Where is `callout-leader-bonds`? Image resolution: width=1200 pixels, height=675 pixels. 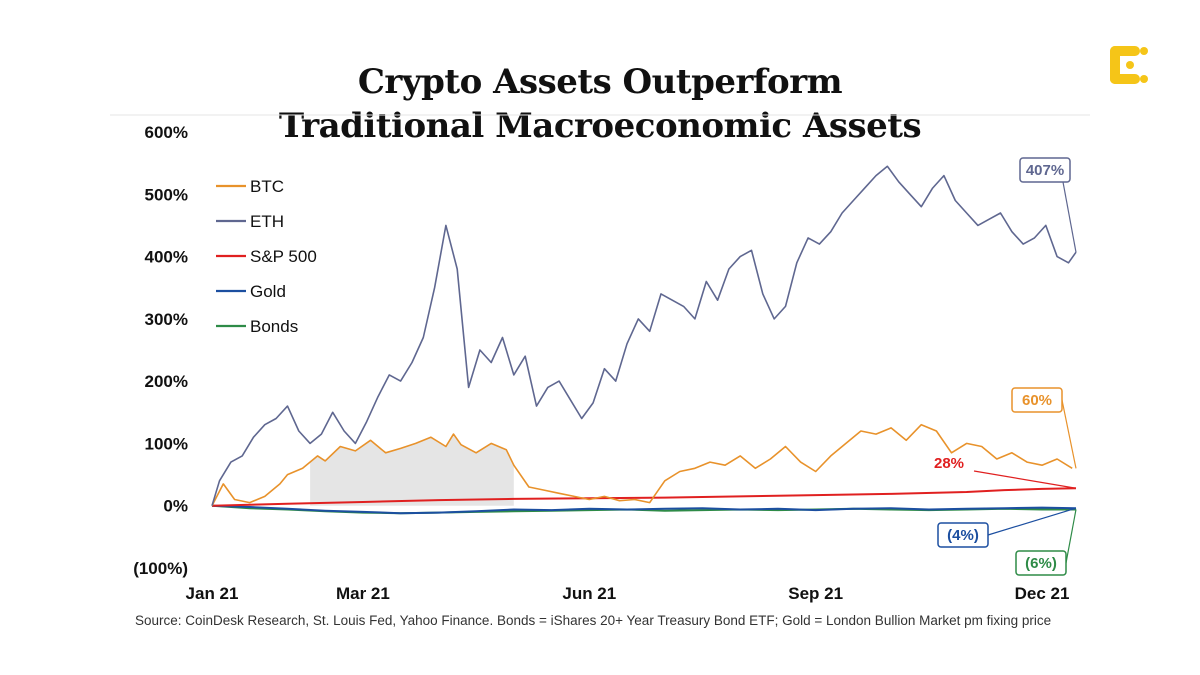
callout-leader-bonds is located at coordinates (1071, 536).